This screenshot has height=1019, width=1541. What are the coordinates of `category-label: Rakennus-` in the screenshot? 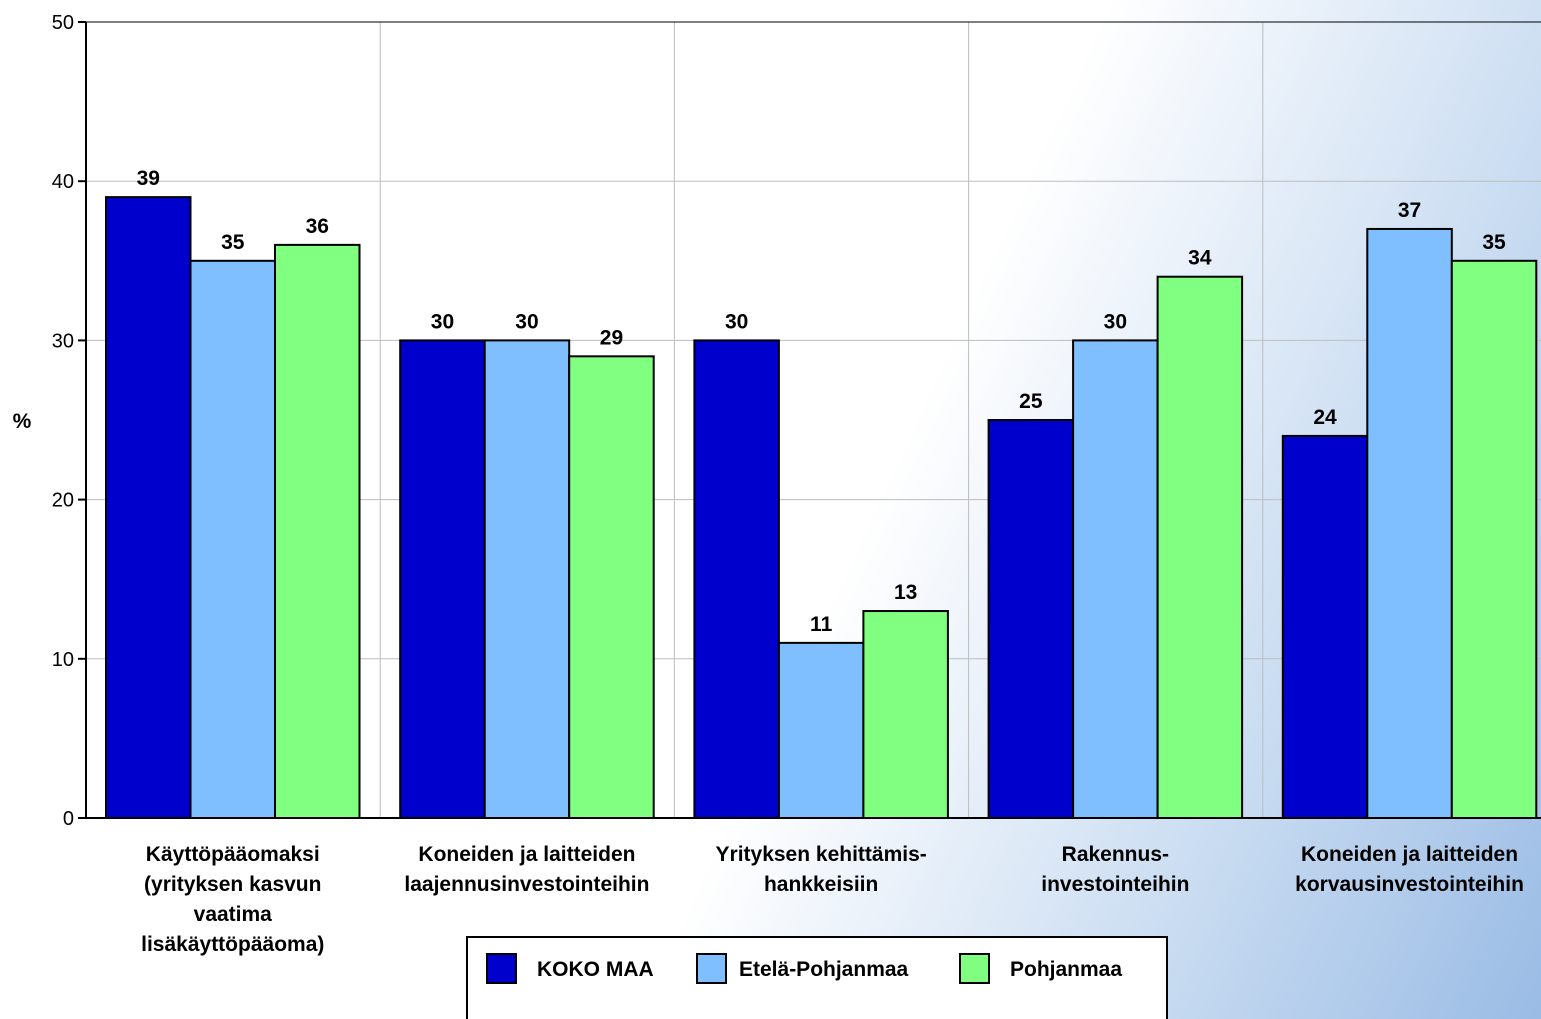 It's located at (1115, 854).